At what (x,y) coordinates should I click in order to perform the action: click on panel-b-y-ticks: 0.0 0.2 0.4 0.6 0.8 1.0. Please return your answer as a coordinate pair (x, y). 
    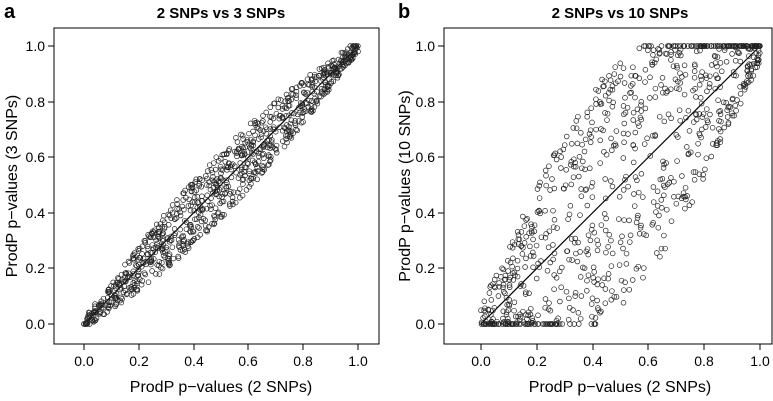
    Looking at the image, I should click on (430, 185).